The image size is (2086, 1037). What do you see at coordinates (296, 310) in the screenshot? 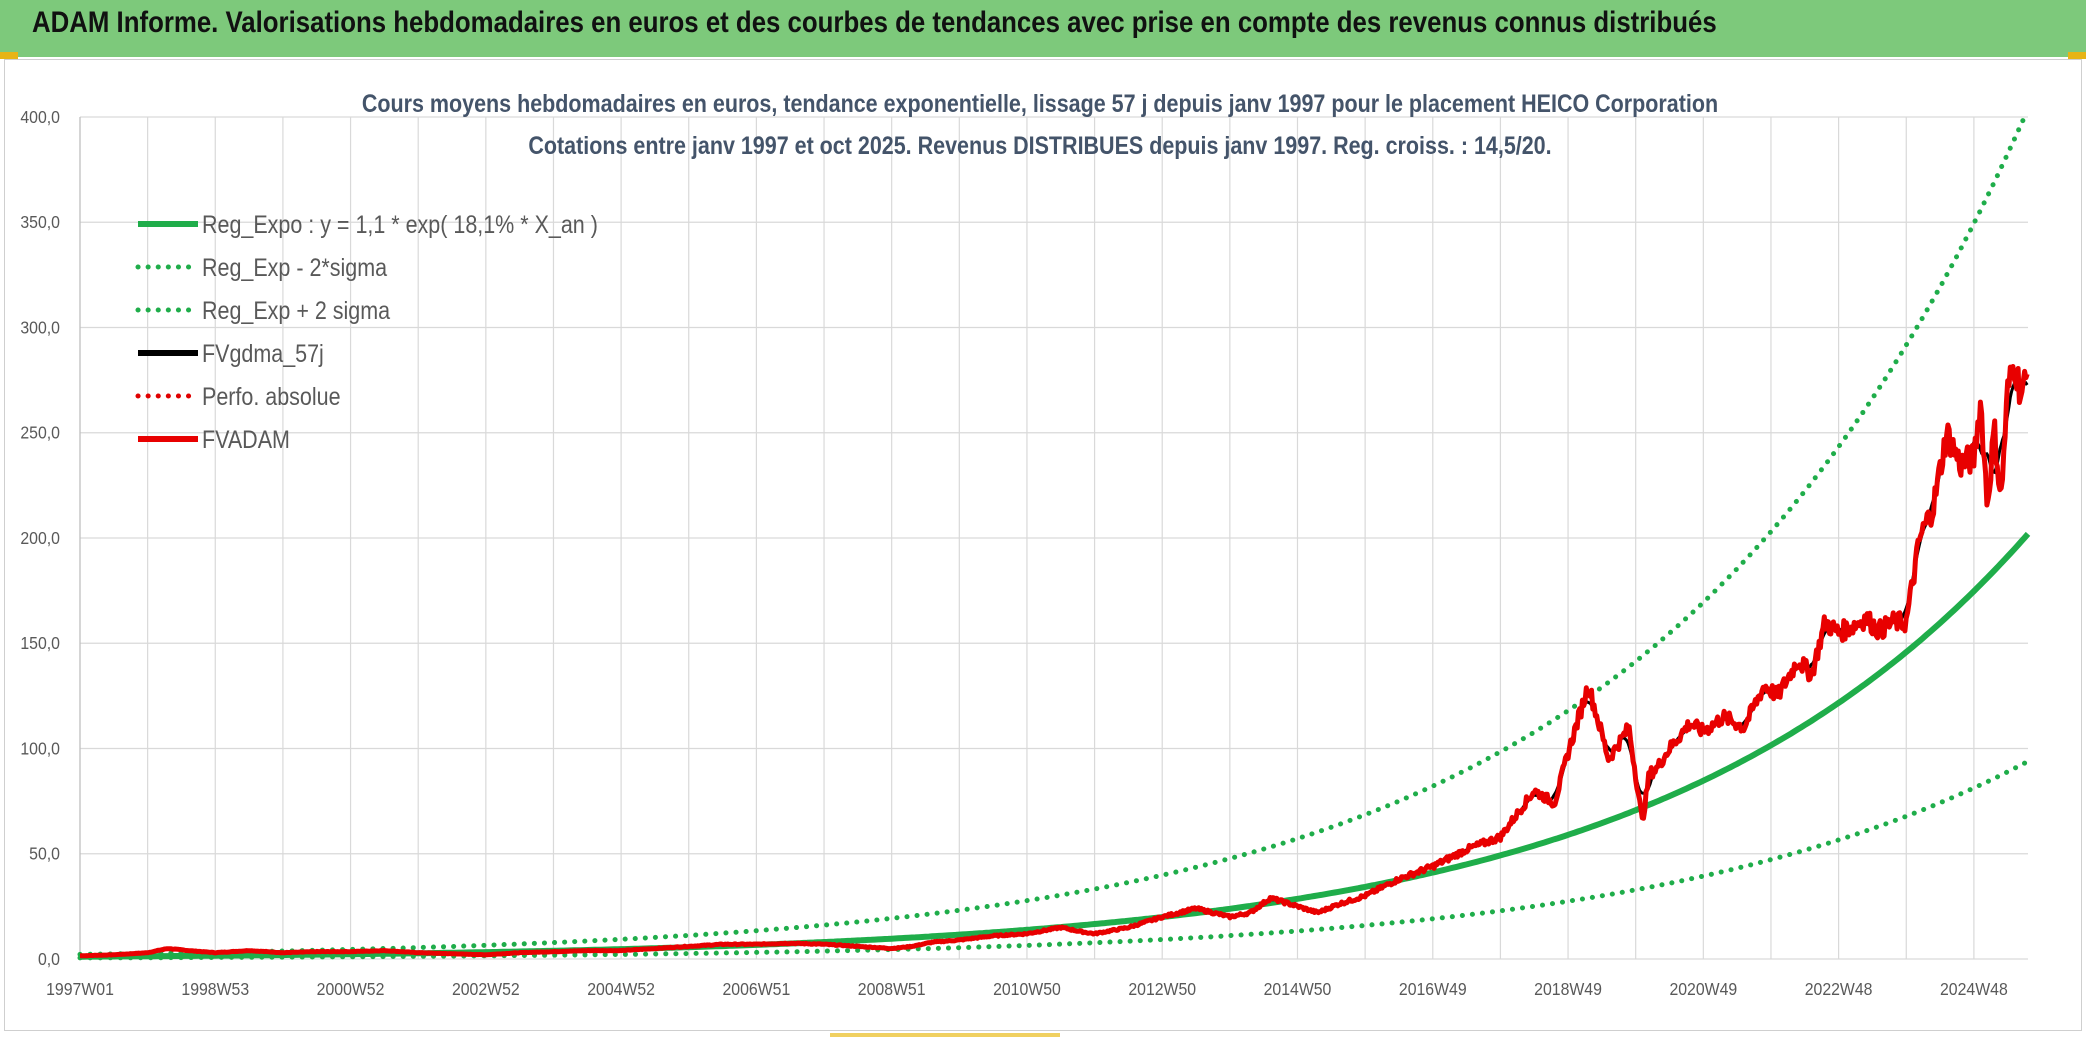
I see `legend-label: Reg_Exp + 2 sigma` at bounding box center [296, 310].